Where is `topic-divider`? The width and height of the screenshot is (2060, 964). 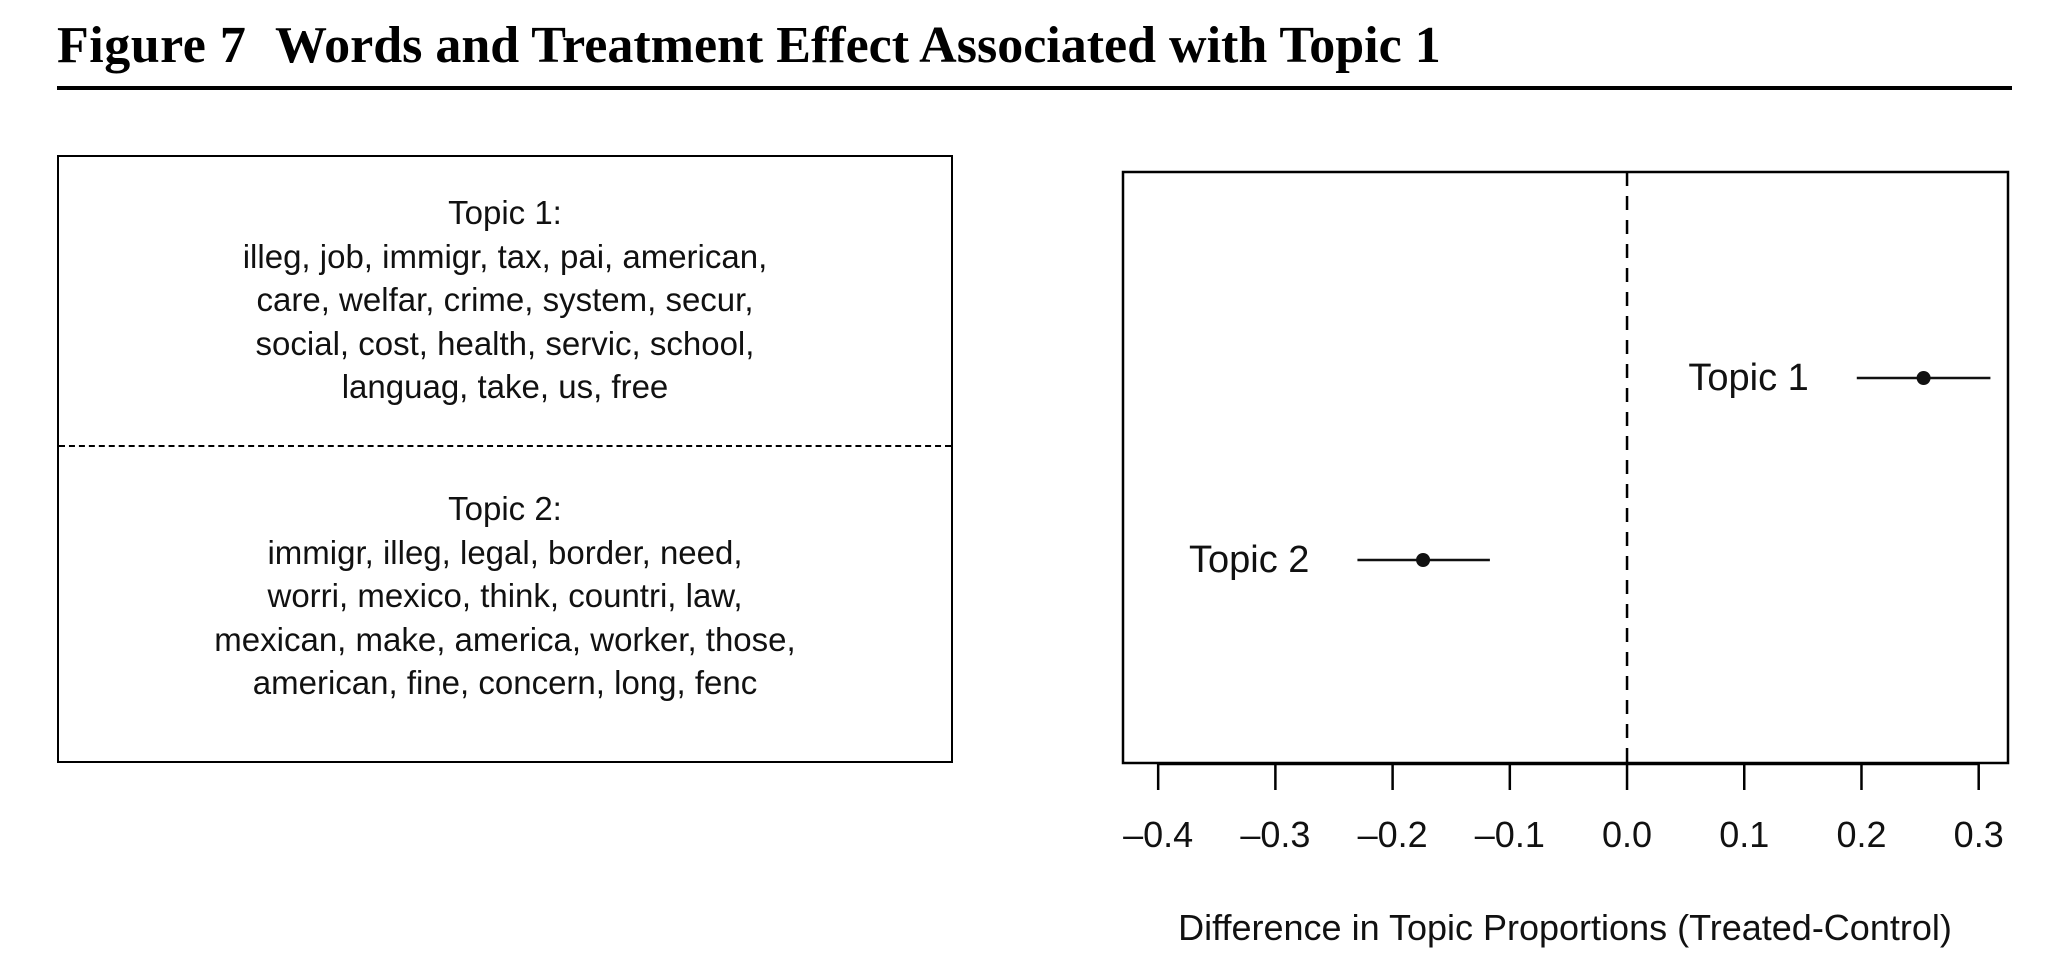
topic-divider is located at coordinates (505, 446).